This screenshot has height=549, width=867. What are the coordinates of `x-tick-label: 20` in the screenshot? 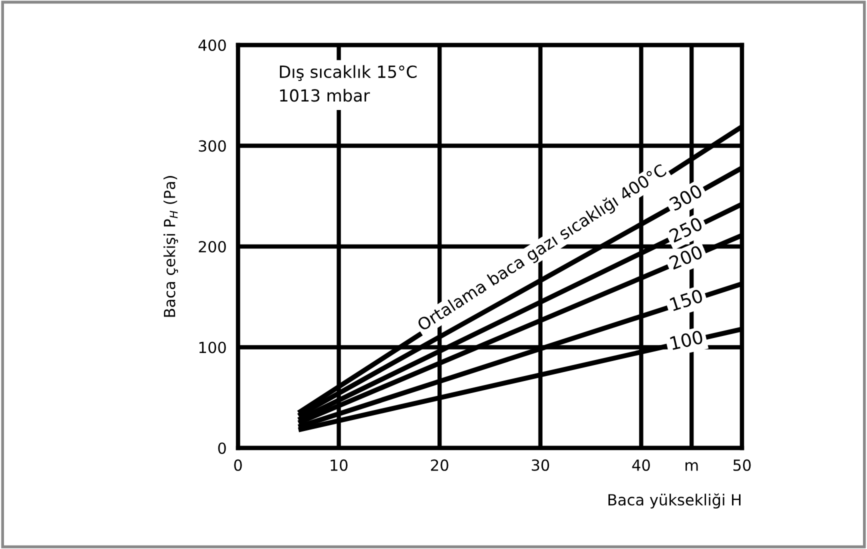 It's located at (439, 465).